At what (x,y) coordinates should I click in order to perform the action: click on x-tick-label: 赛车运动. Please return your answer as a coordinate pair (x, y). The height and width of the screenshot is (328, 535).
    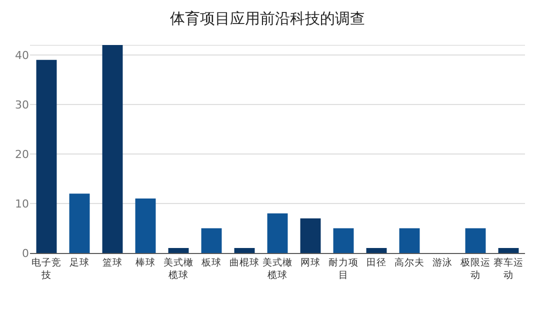
    Looking at the image, I should click on (509, 268).